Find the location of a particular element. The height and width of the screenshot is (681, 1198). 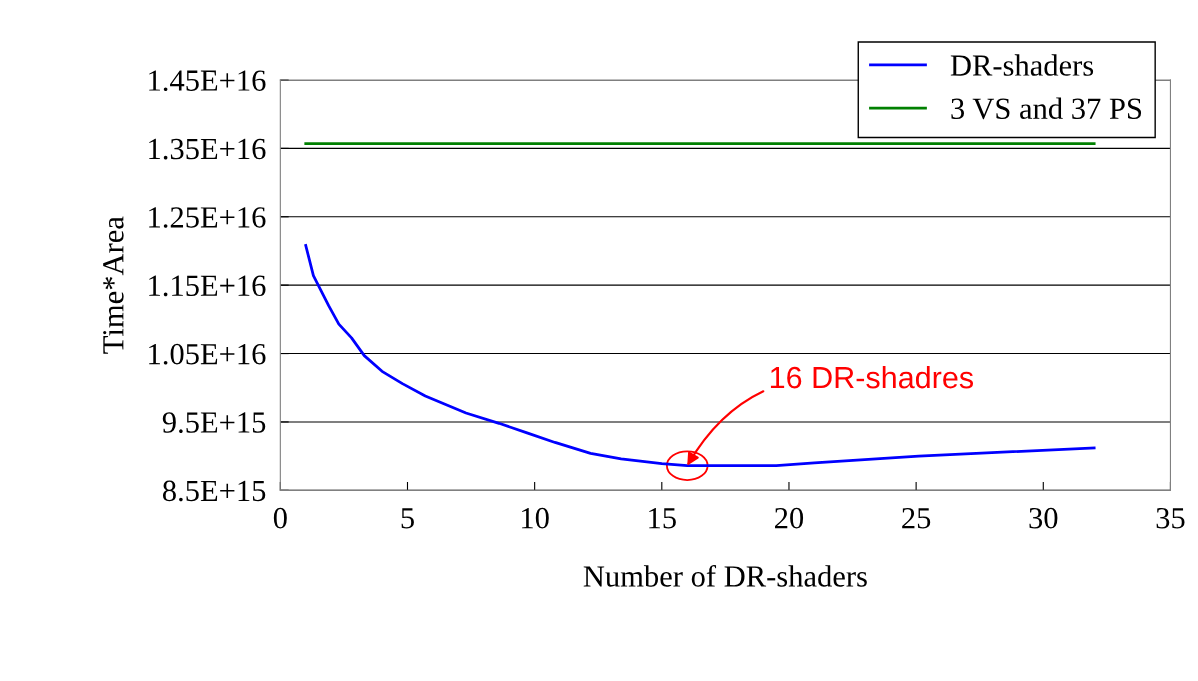

x-tick-label: 25 is located at coordinates (916, 518).